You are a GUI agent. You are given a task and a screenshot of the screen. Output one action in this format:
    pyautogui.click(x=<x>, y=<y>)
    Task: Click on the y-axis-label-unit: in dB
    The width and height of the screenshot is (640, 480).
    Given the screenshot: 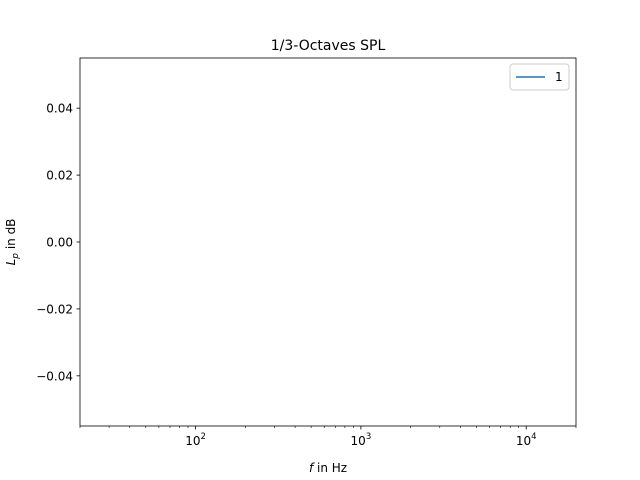 What is the action you would take?
    pyautogui.click(x=11, y=236)
    